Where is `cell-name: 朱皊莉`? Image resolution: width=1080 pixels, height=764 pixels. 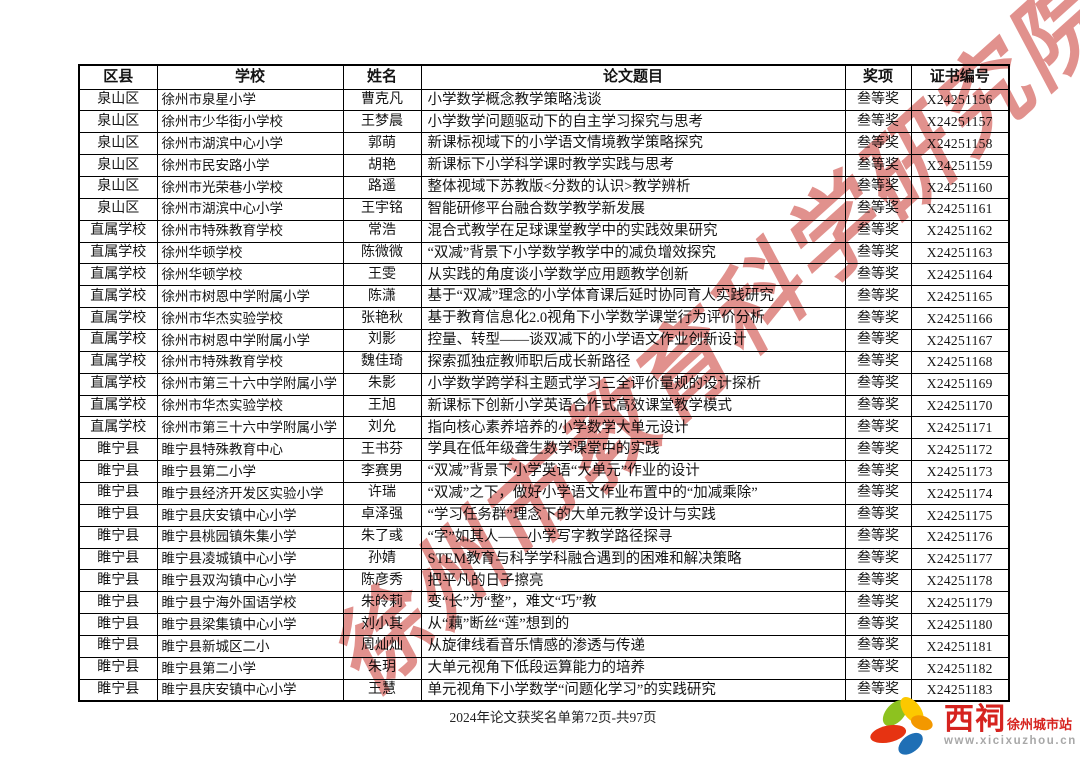 cell-name: 朱皊莉 is located at coordinates (382, 603).